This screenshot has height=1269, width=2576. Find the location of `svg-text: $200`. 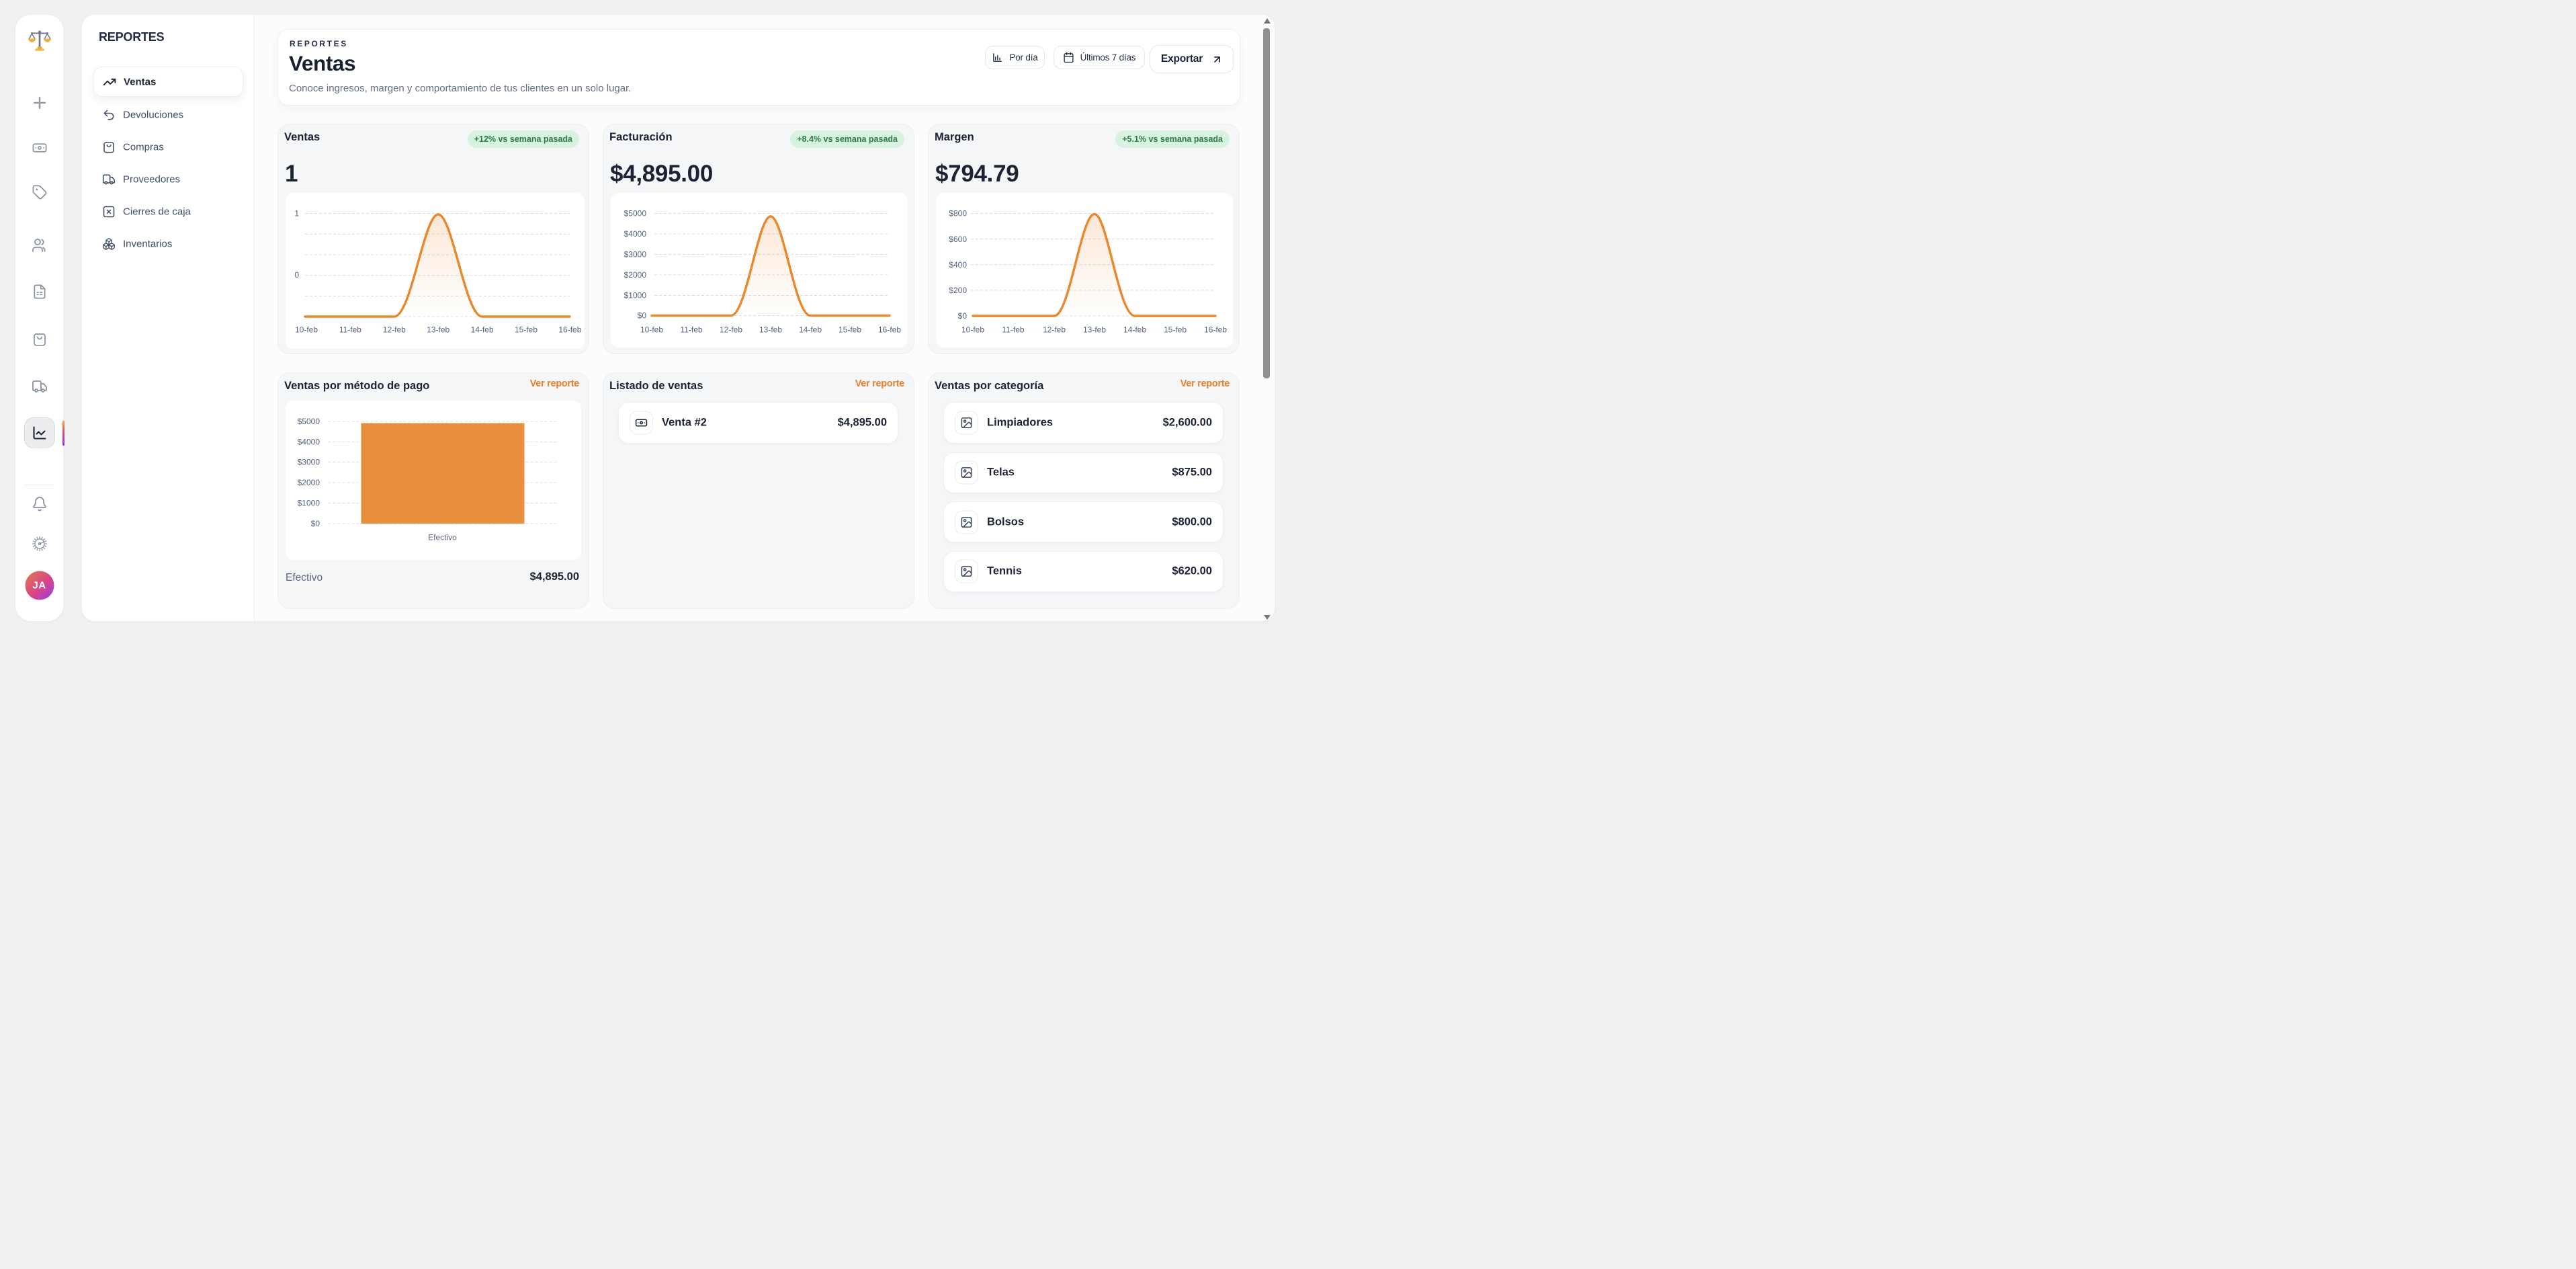

svg-text: $200 is located at coordinates (958, 290).